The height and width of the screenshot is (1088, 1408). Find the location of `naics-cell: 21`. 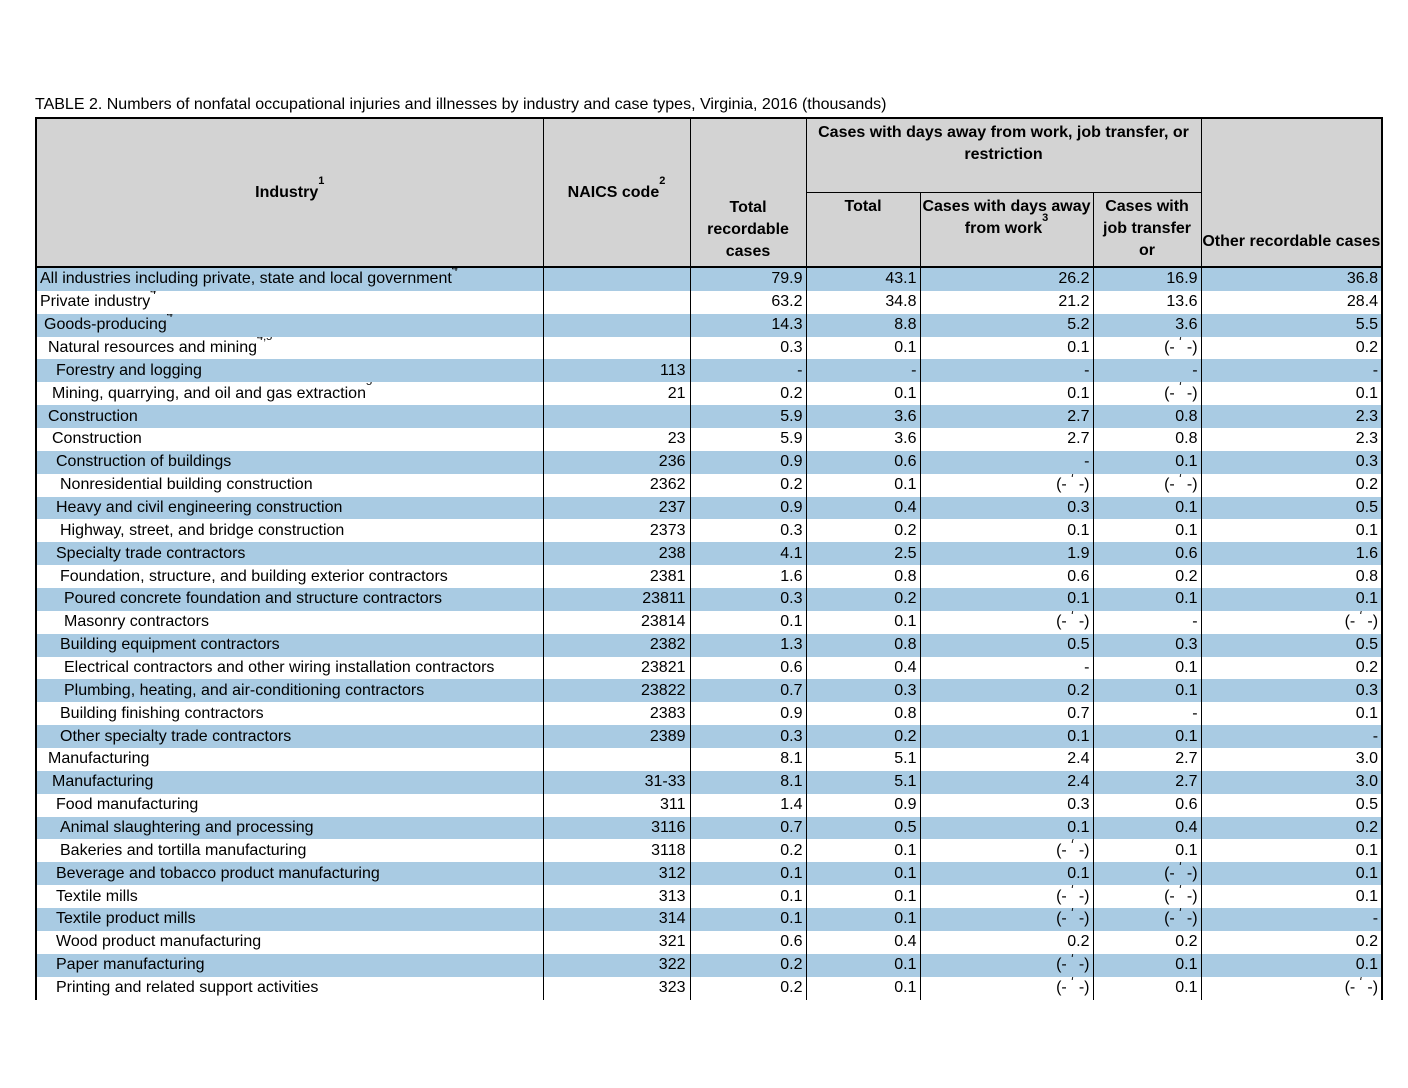

naics-cell: 21 is located at coordinates (616, 394).